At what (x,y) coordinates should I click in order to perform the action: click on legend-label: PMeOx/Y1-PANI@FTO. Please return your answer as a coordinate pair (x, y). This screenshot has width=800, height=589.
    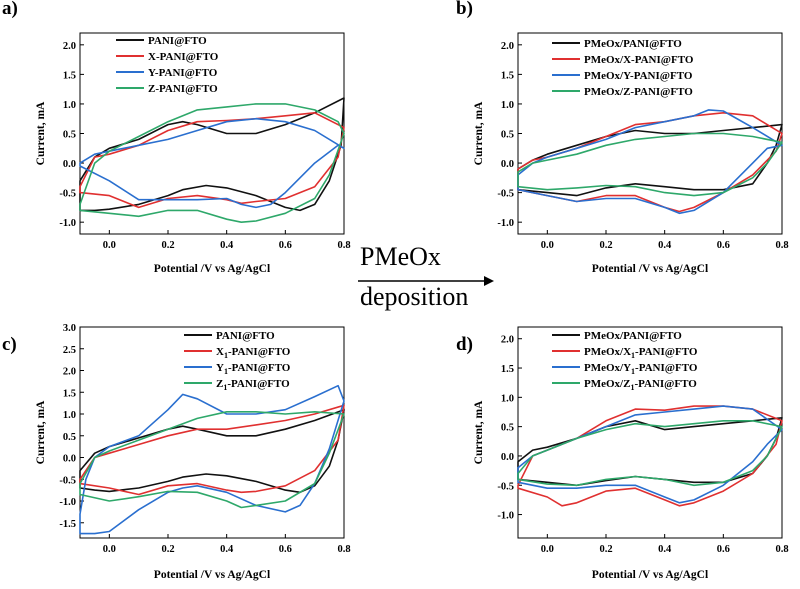
    Looking at the image, I should click on (641, 369).